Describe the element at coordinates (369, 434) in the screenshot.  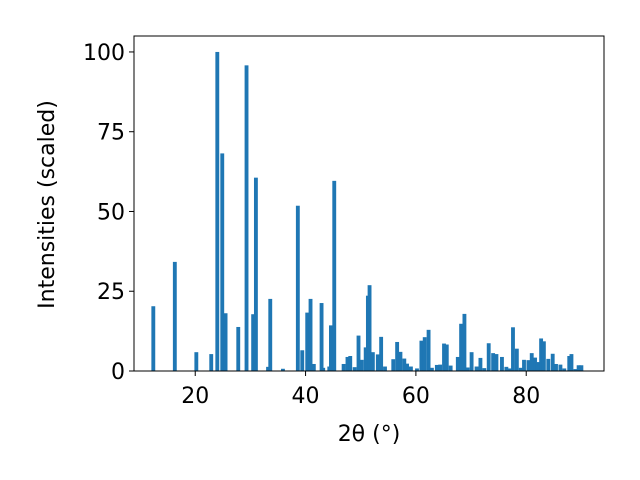
I see `x-axis-label: 2θ (°)` at that location.